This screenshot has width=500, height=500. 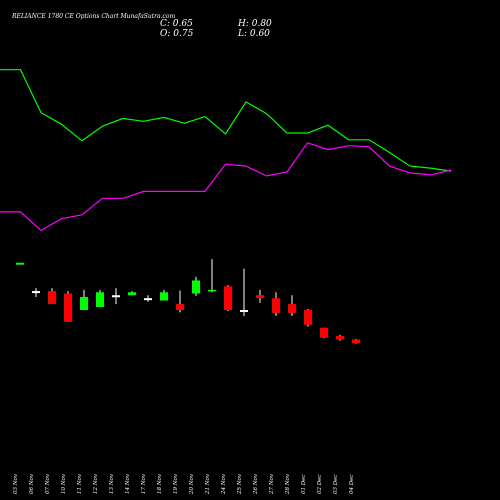 I want to click on x-tick-label: 13 Nov, so click(x=112, y=483).